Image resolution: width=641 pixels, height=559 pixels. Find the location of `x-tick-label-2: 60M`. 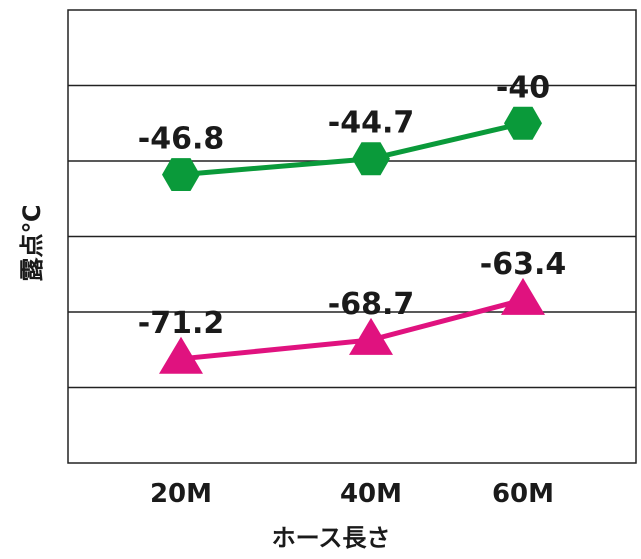

x-tick-label-2: 60M is located at coordinates (523, 494).